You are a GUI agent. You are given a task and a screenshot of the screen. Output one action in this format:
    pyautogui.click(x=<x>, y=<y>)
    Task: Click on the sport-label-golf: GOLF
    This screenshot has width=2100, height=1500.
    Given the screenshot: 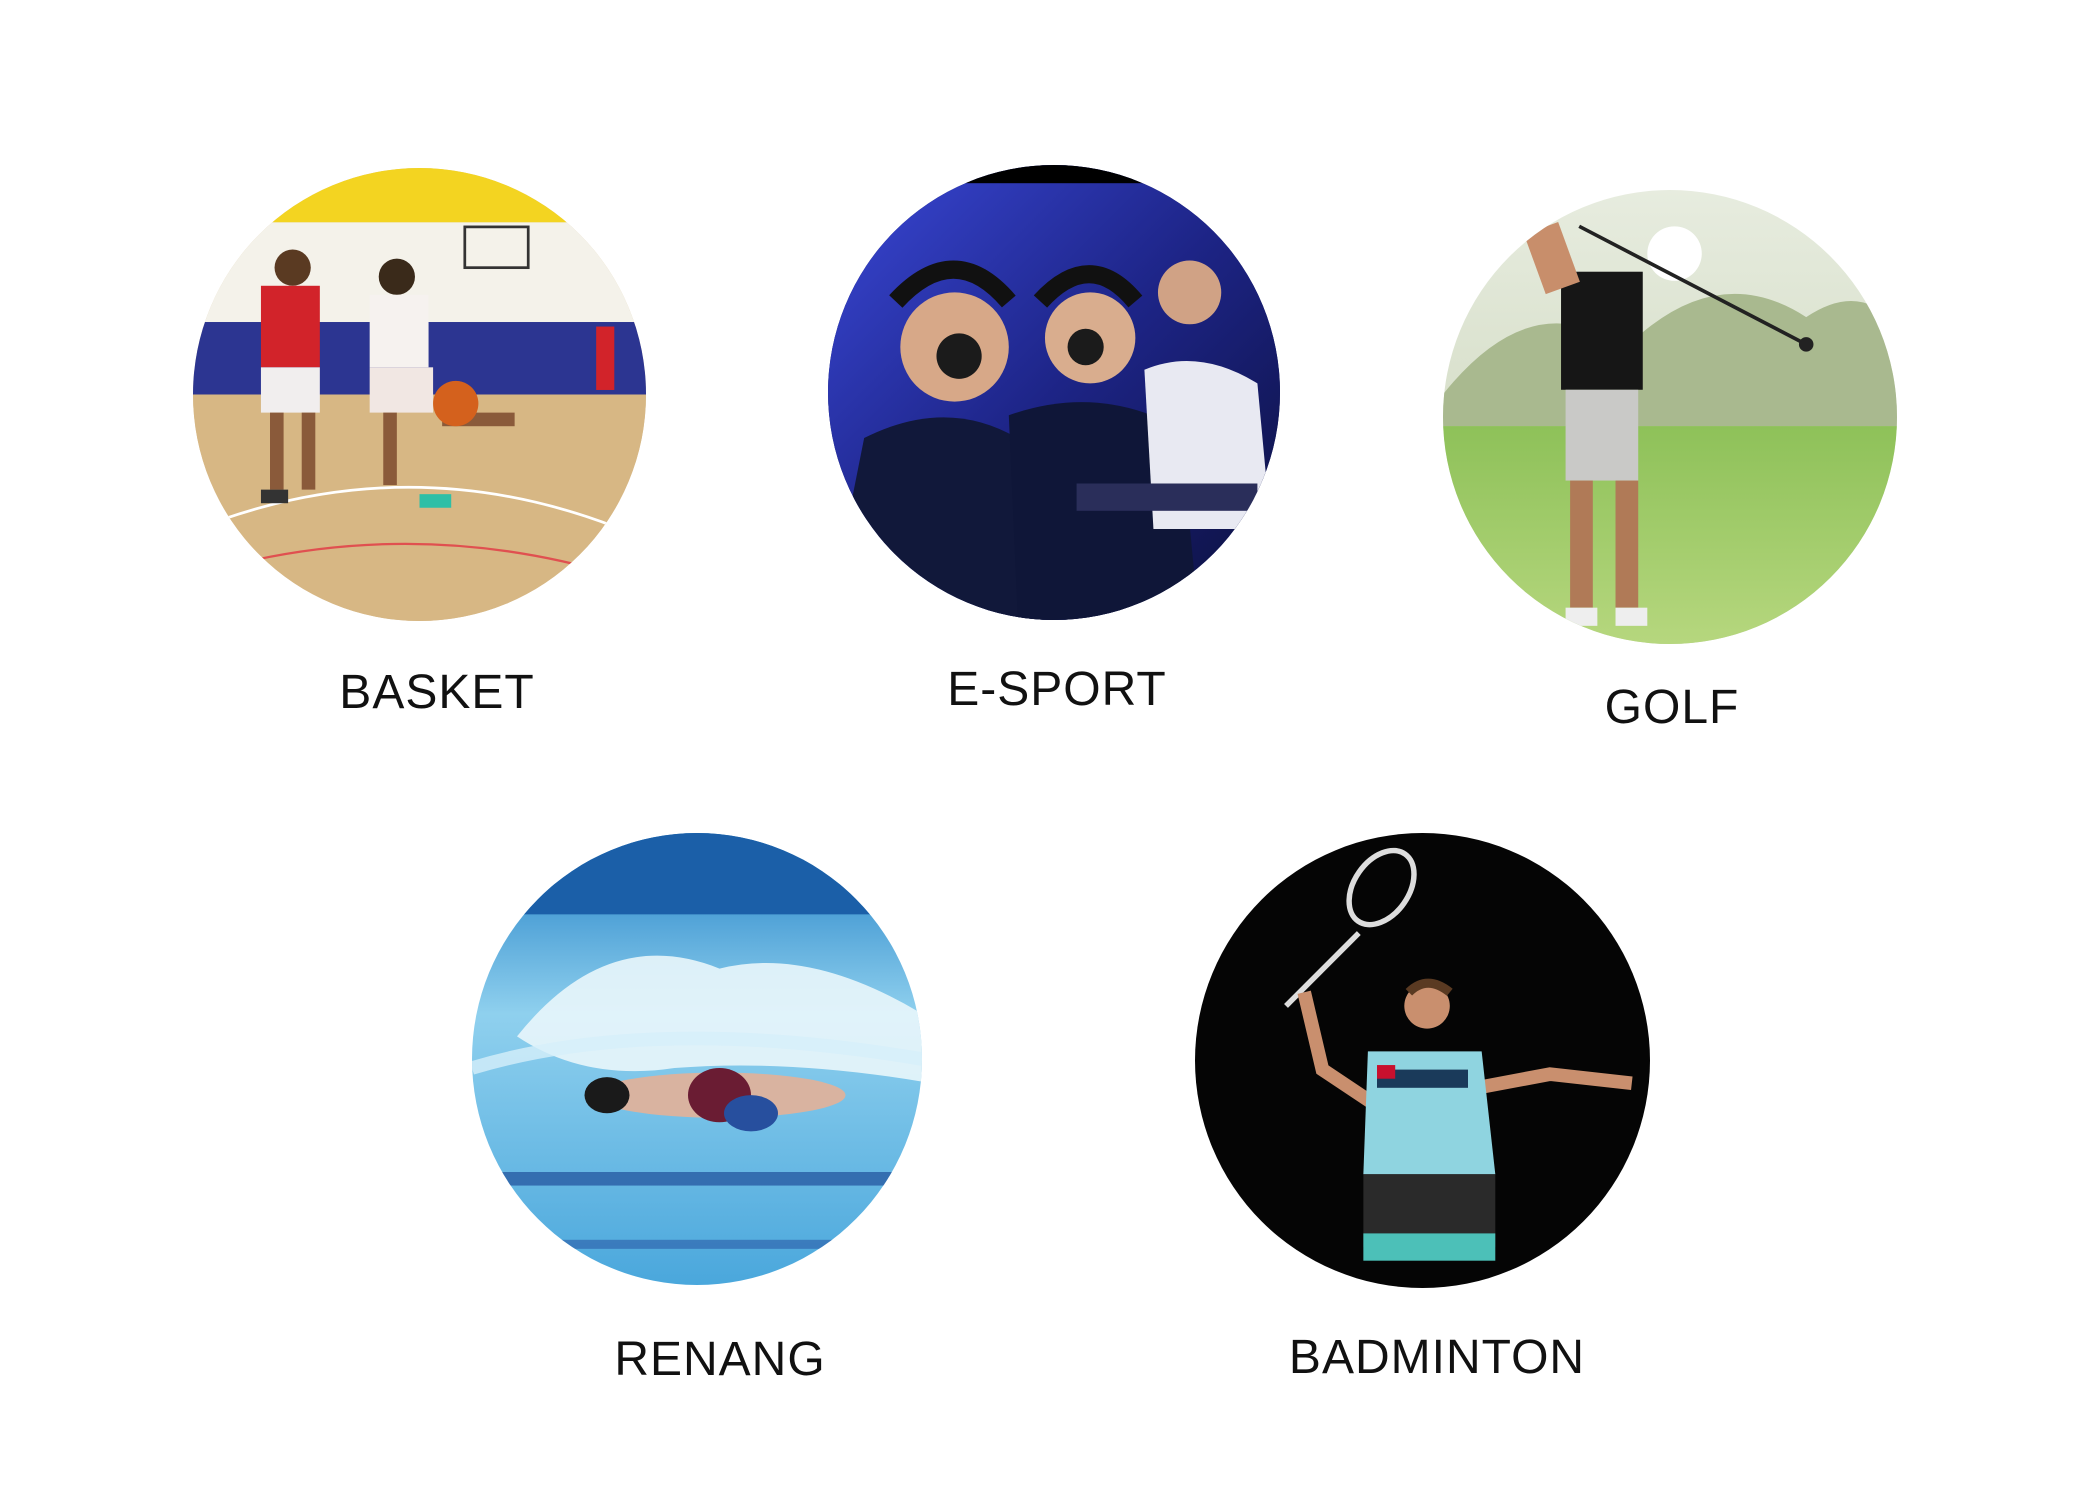 What is the action you would take?
    pyautogui.click(x=1672, y=707)
    